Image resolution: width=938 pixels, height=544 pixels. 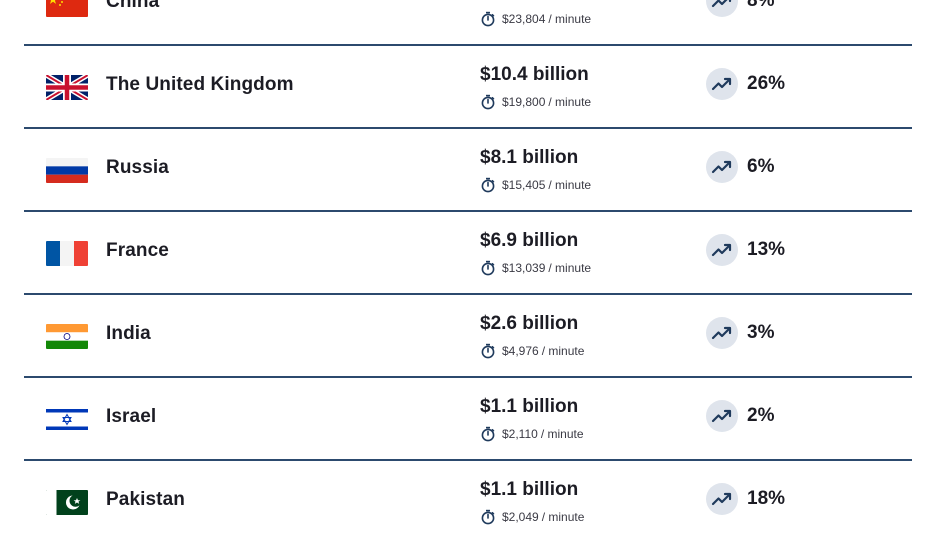 I want to click on spending-amount: $8.1 billion, so click(x=529, y=157).